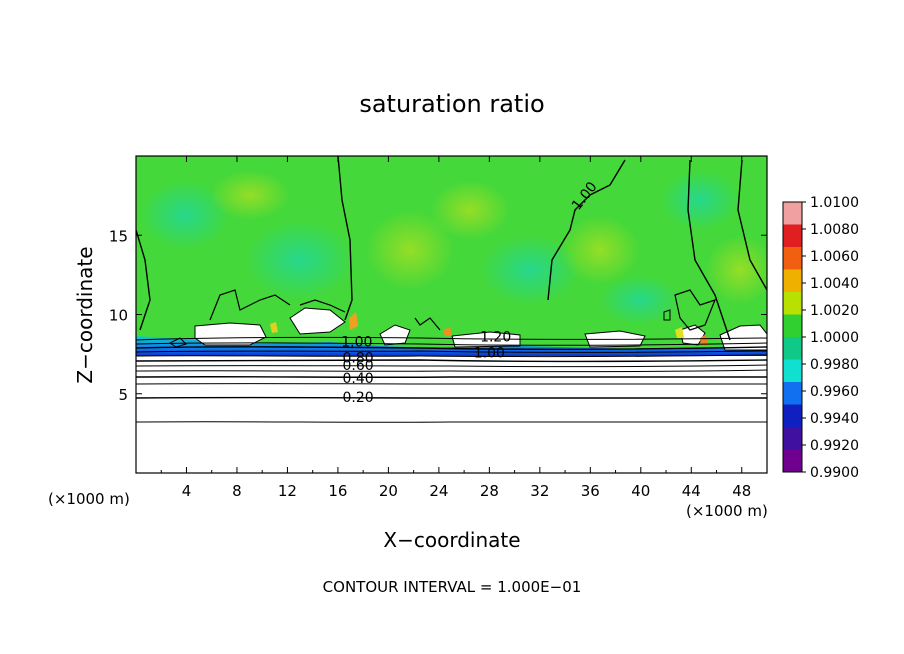 Image resolution: width=904 pixels, height=654 pixels. I want to click on colorbar-label: 0.9960, so click(834, 392).